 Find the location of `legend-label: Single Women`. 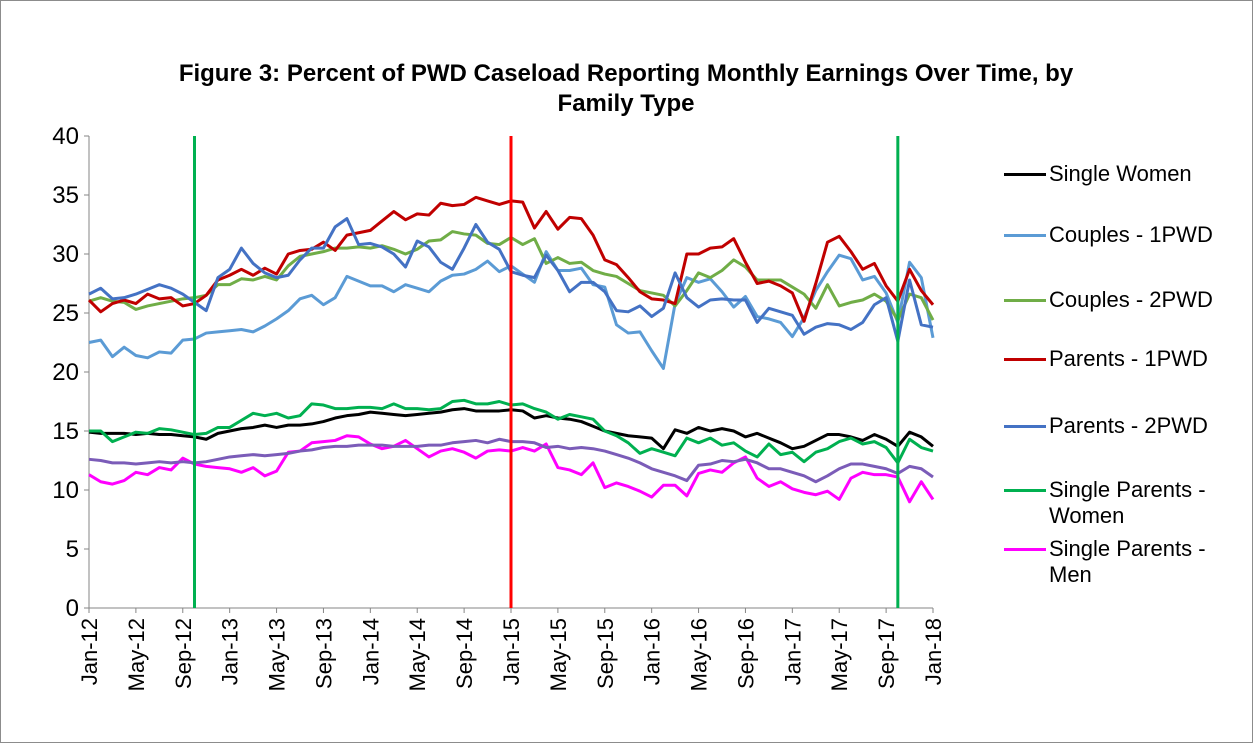

legend-label: Single Women is located at coordinates (1120, 173).